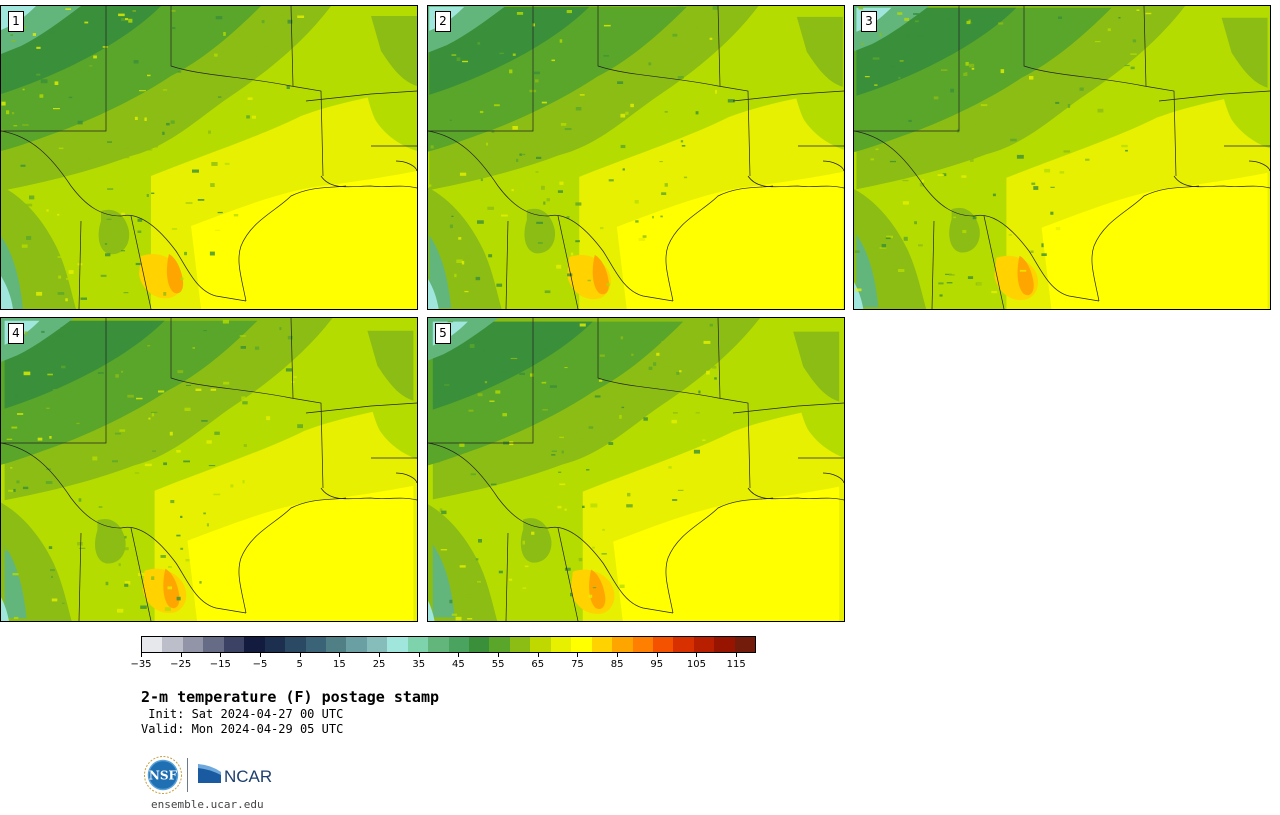 The image size is (1280, 815). Describe the element at coordinates (16, 333) in the screenshot. I see `panel-number-label: 4` at that location.